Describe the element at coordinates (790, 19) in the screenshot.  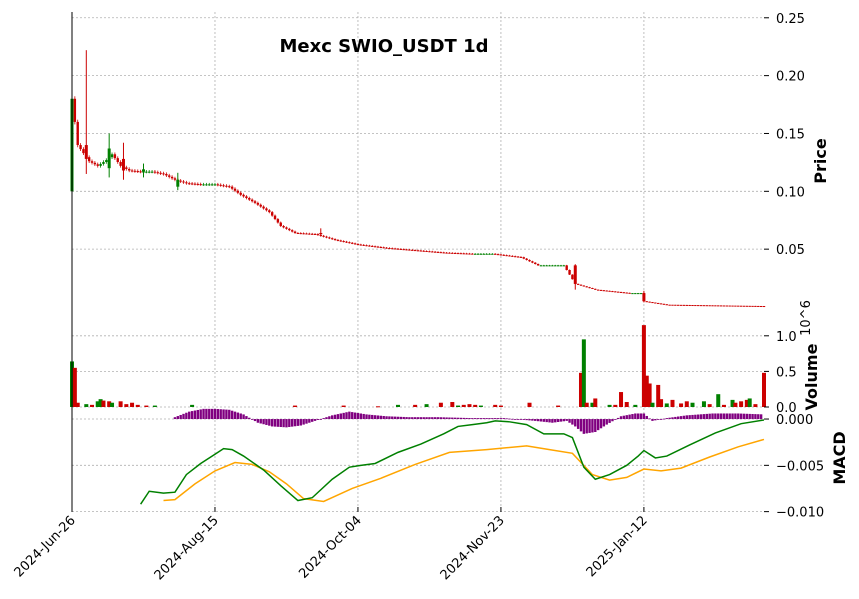
I see `price-y-tick-label: 0.25` at that location.